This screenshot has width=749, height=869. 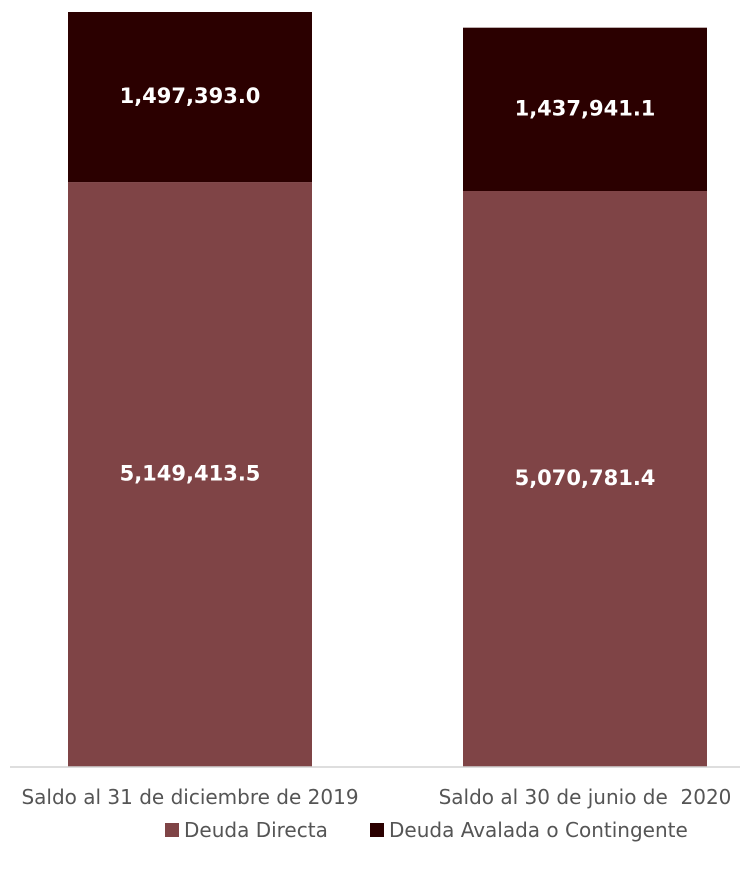 What do you see at coordinates (585, 797) in the screenshot?
I see `category-label-2: Saldo al 30 de junio de 2020` at bounding box center [585, 797].